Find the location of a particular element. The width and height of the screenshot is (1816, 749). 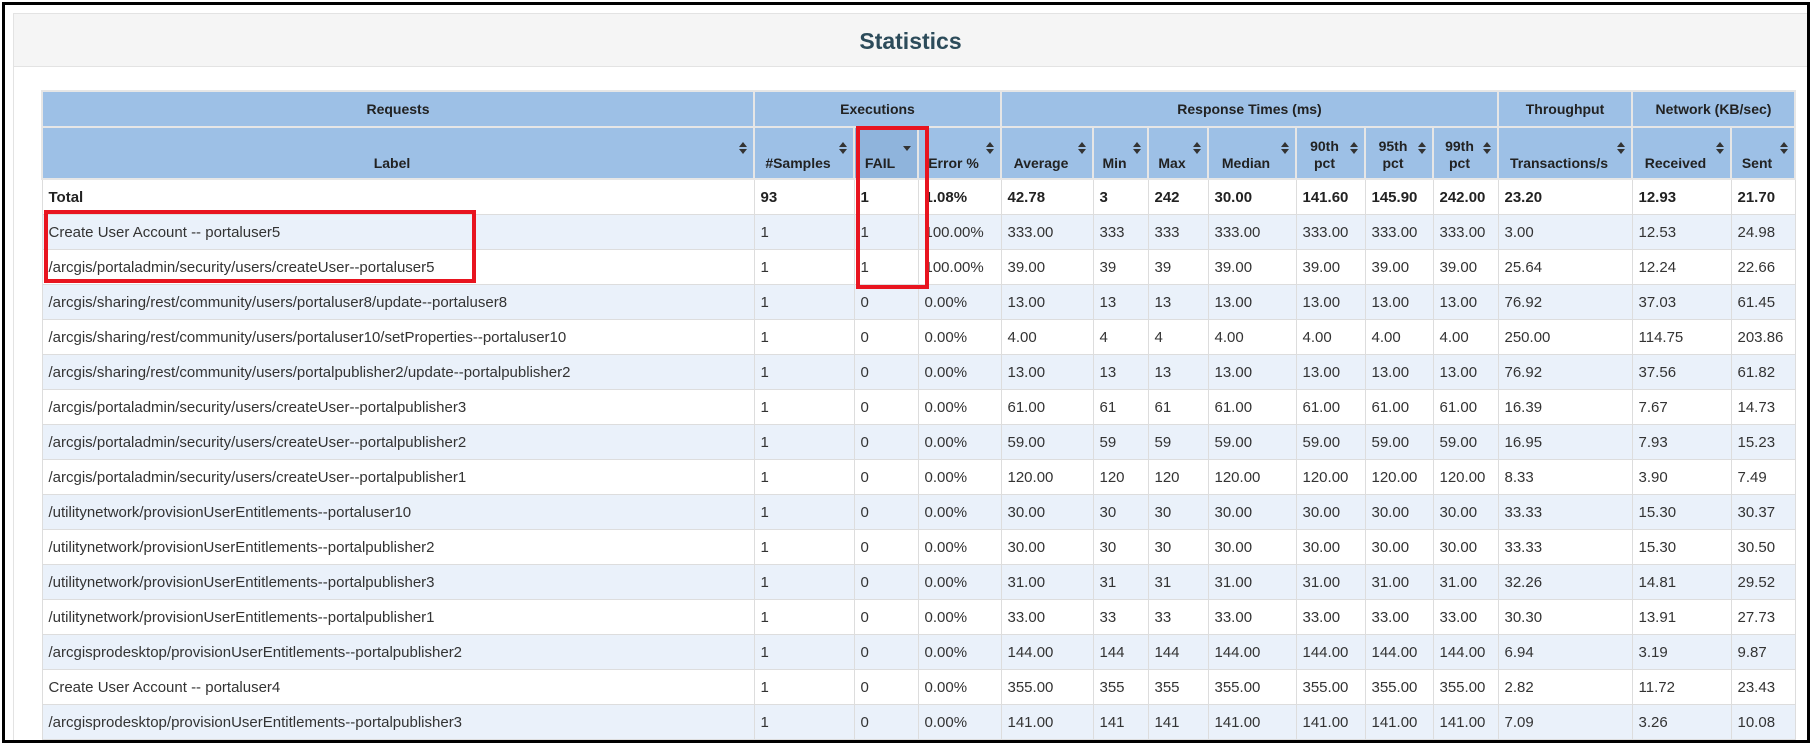

cell-tps: 2.82 is located at coordinates (1565, 687).